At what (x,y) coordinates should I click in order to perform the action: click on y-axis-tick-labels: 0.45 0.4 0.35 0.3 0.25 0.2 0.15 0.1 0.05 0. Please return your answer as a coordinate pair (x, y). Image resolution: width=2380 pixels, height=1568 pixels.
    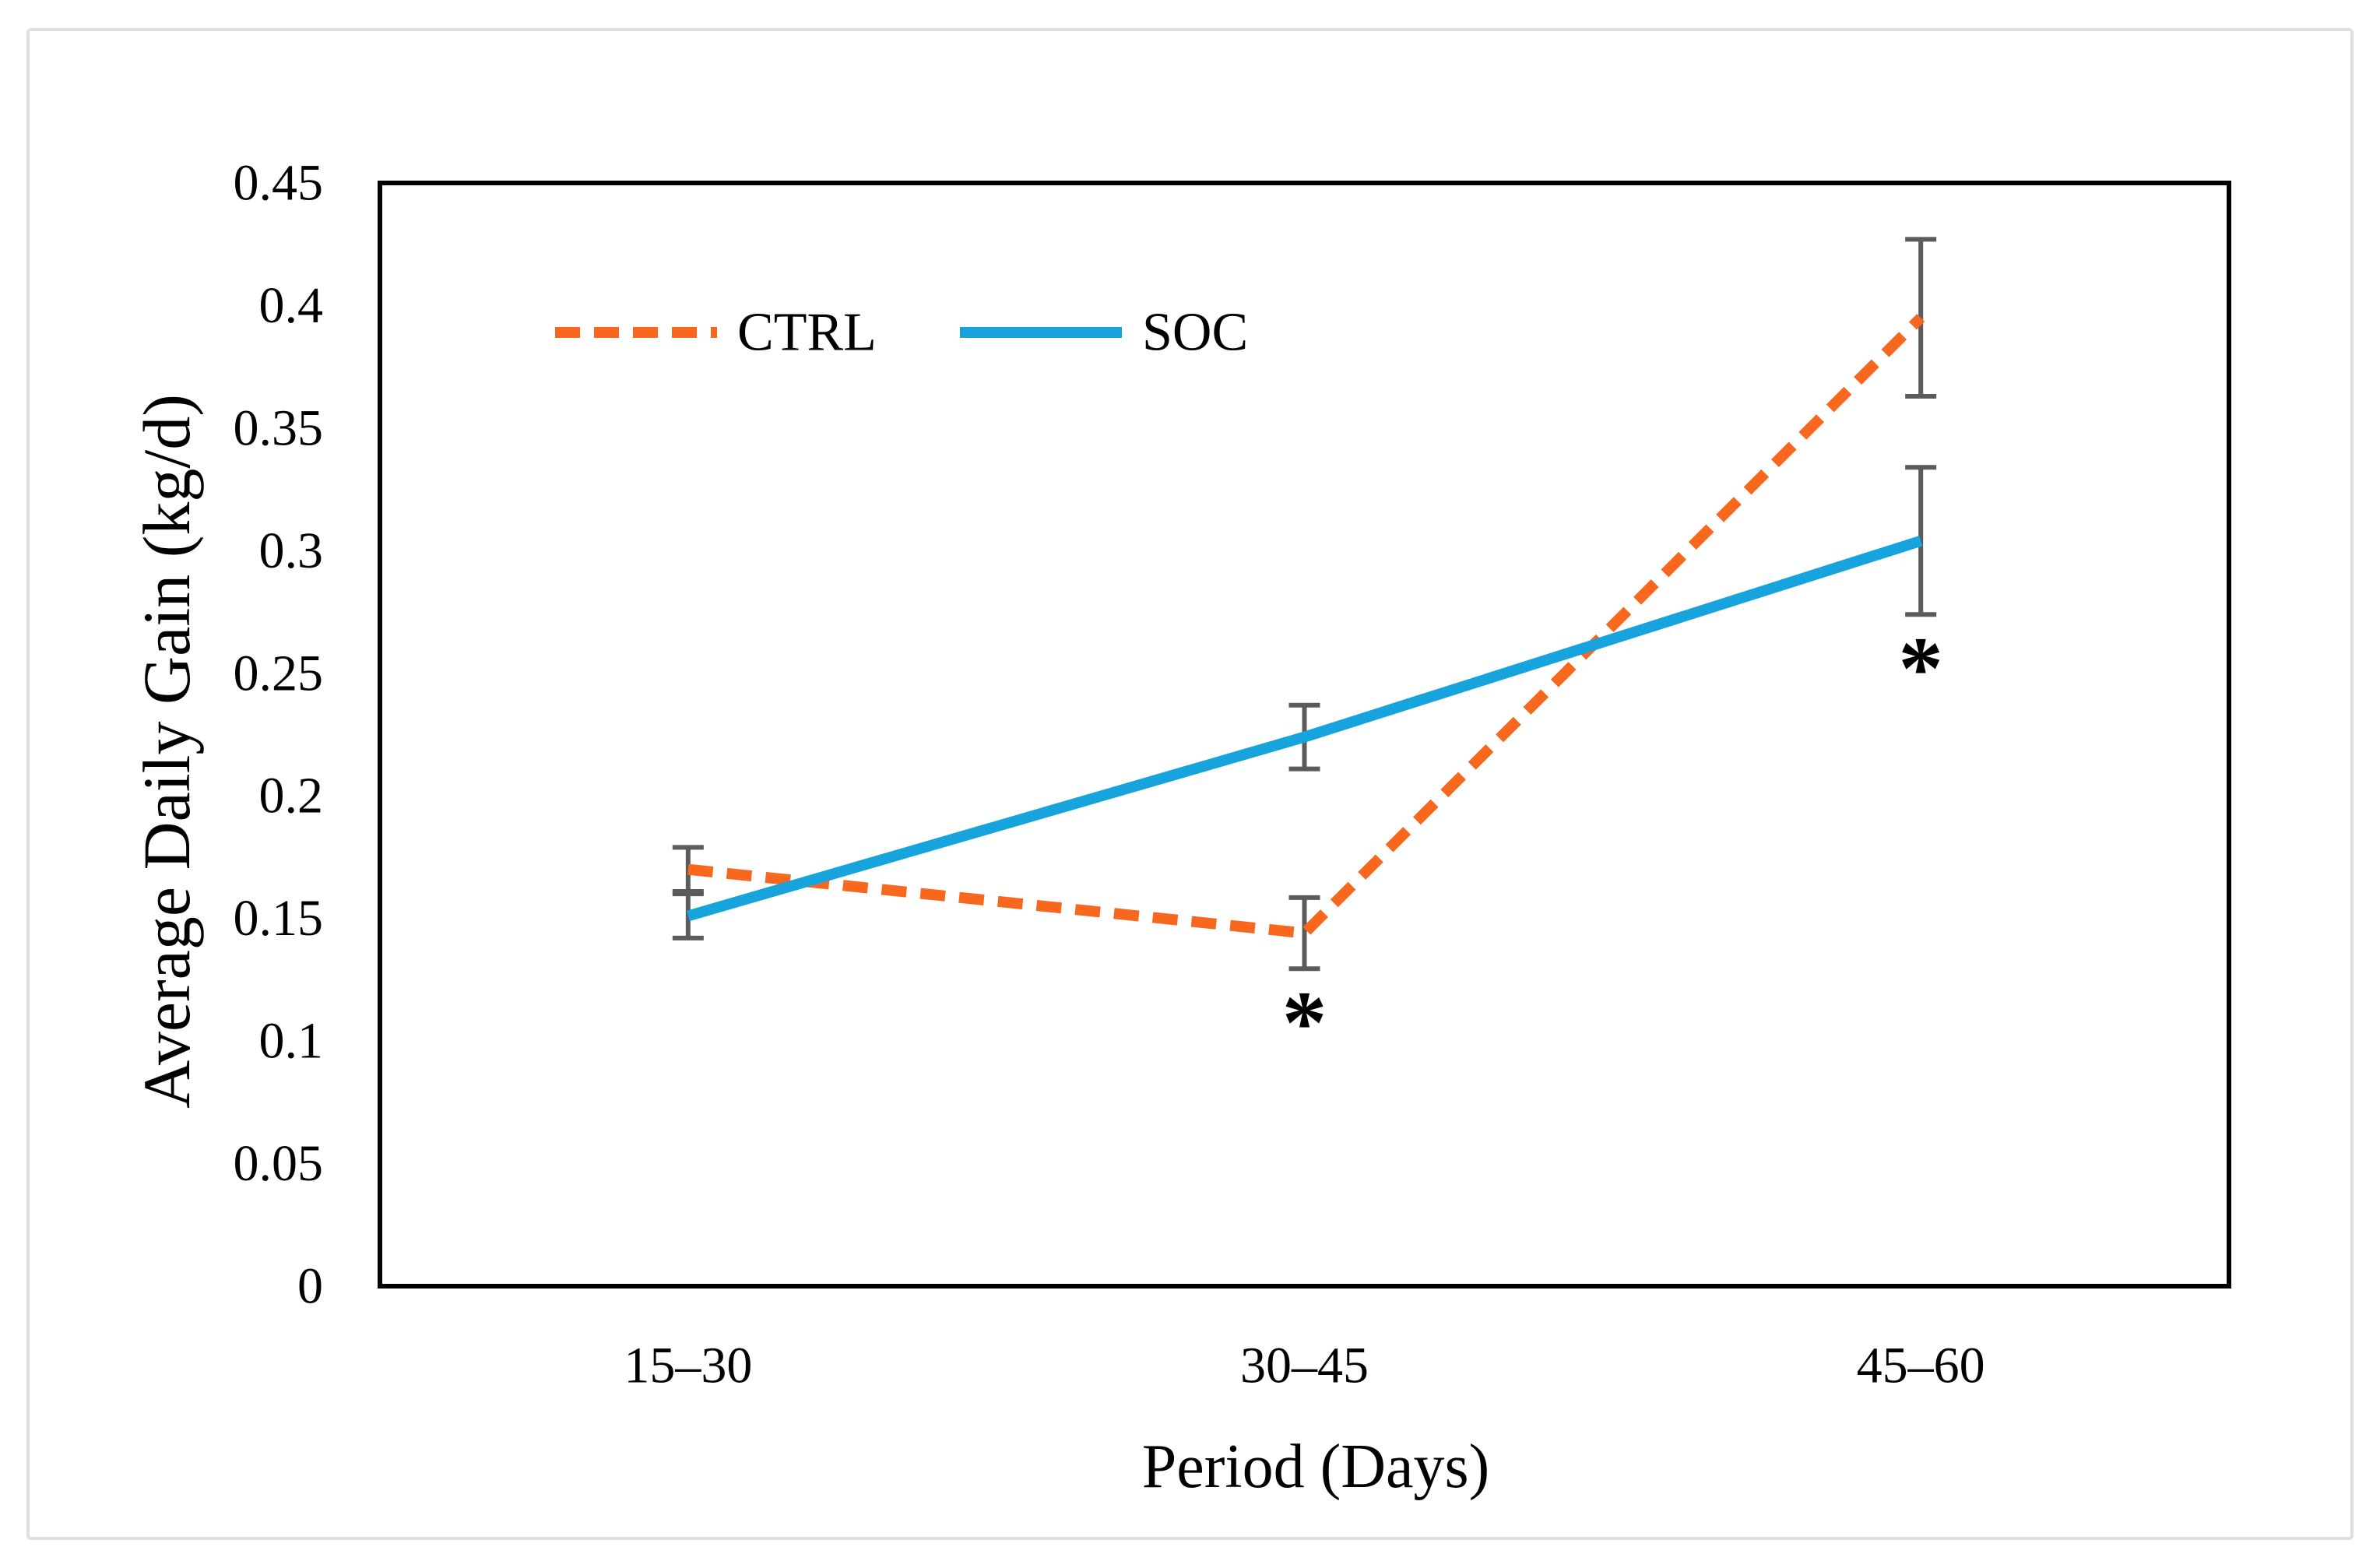
    Looking at the image, I should click on (279, 735).